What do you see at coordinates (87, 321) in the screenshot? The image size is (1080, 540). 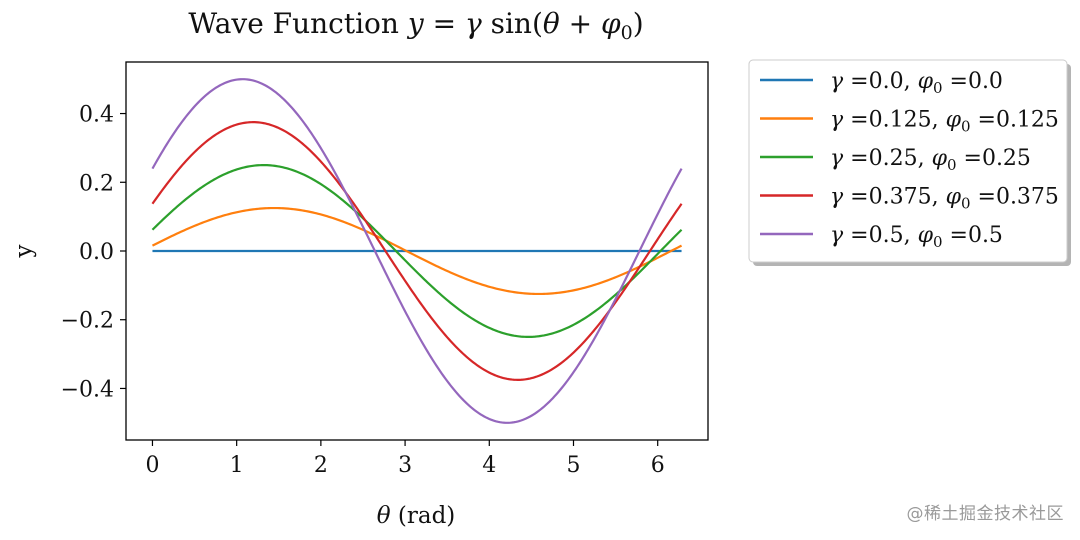 I see `y-tick-label: −0.2` at bounding box center [87, 321].